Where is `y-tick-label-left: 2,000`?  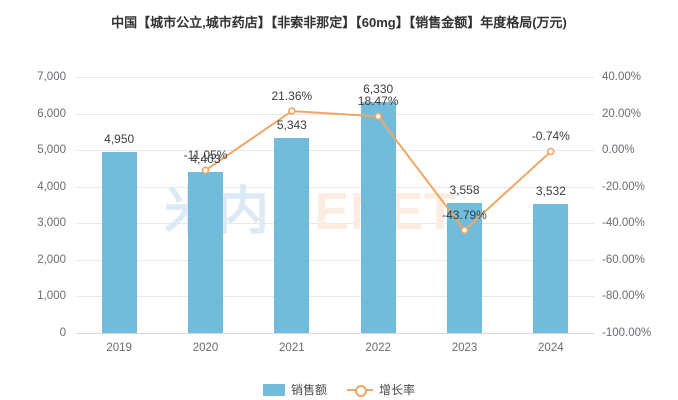
y-tick-label-left: 2,000 is located at coordinates (51, 259).